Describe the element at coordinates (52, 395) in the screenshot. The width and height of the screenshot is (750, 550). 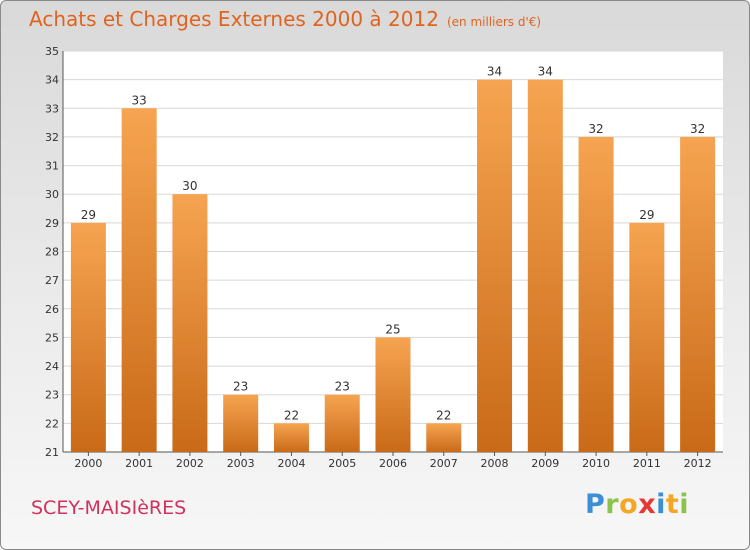
I see `y-tick-label: 23` at that location.